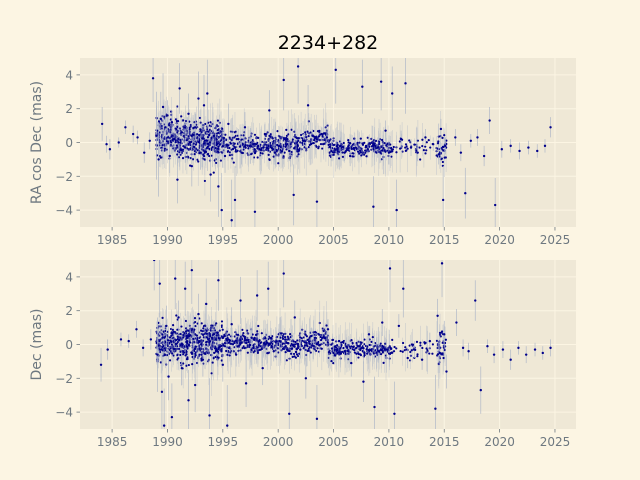  Describe the element at coordinates (223, 240) in the screenshot. I see `x-tick-label: 1995` at that location.